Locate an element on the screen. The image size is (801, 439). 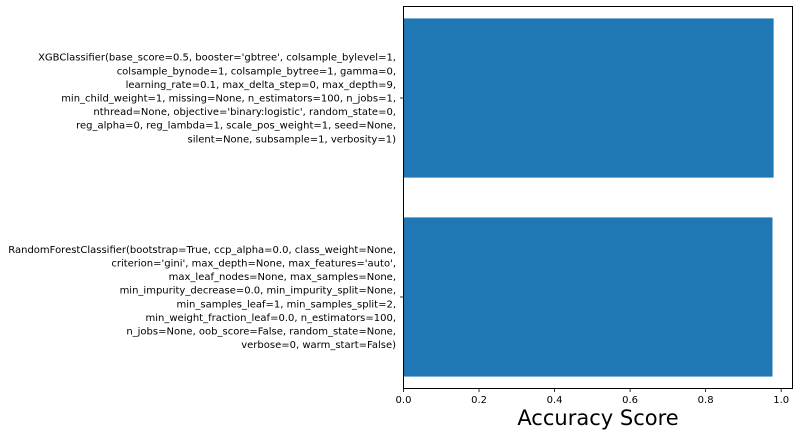
category-label-line: silent=None, subsample=1, verbosity=1) is located at coordinates (292, 139).